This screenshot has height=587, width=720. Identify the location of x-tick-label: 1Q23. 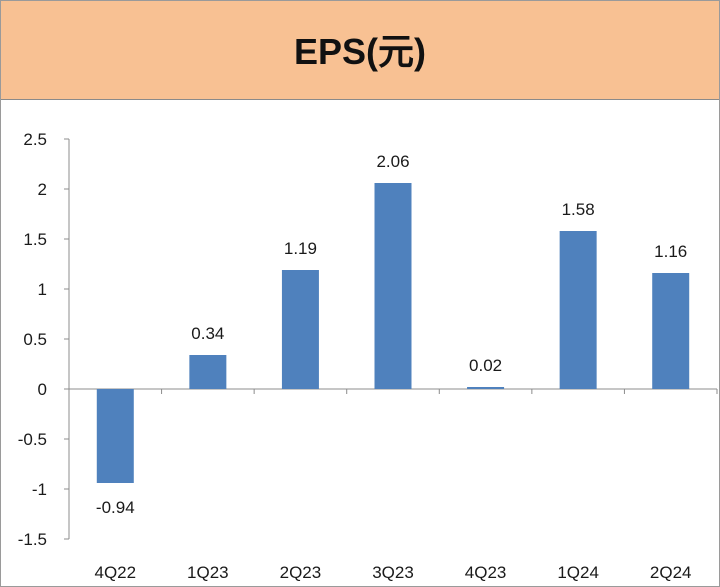
(208, 572).